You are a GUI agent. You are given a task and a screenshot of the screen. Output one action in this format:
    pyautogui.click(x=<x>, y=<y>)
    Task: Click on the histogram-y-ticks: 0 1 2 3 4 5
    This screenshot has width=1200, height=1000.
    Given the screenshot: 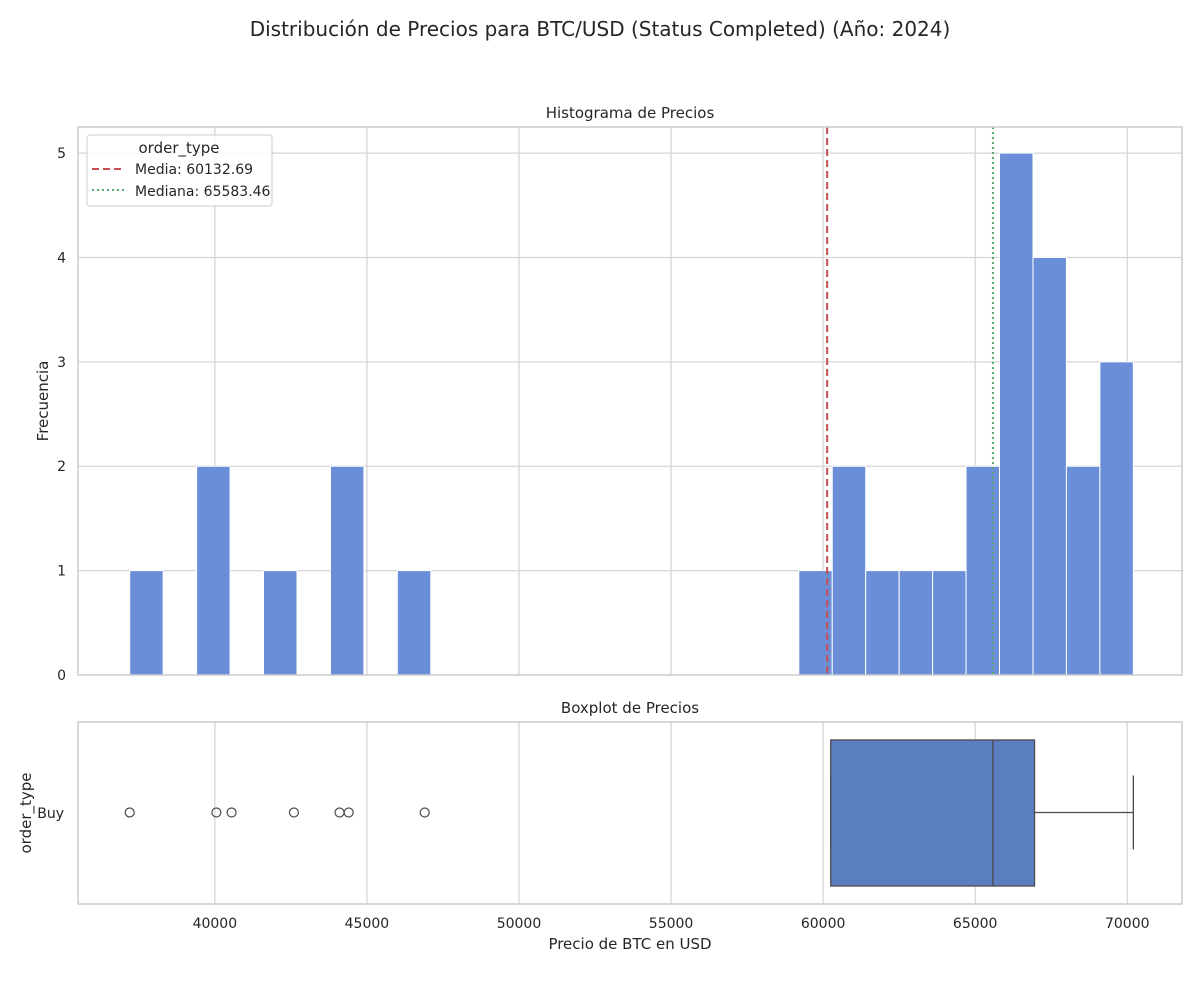 What is the action you would take?
    pyautogui.click(x=61, y=415)
    